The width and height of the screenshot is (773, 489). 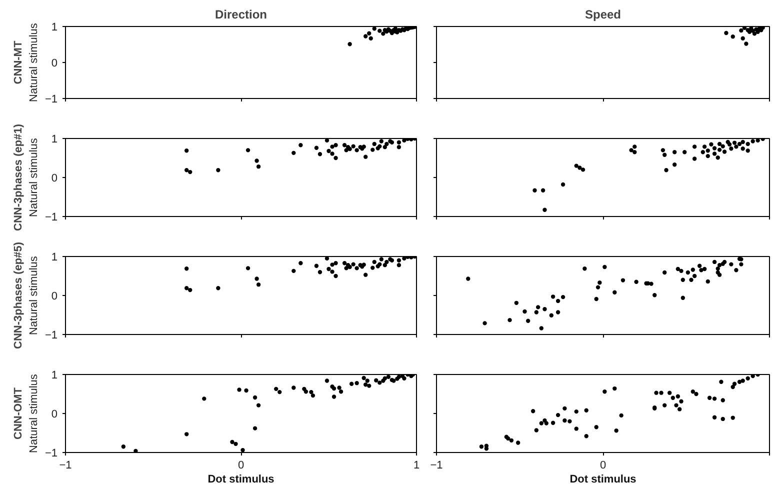 What do you see at coordinates (18, 295) in the screenshot?
I see `text: CNN-3phases (ep#5)` at bounding box center [18, 295].